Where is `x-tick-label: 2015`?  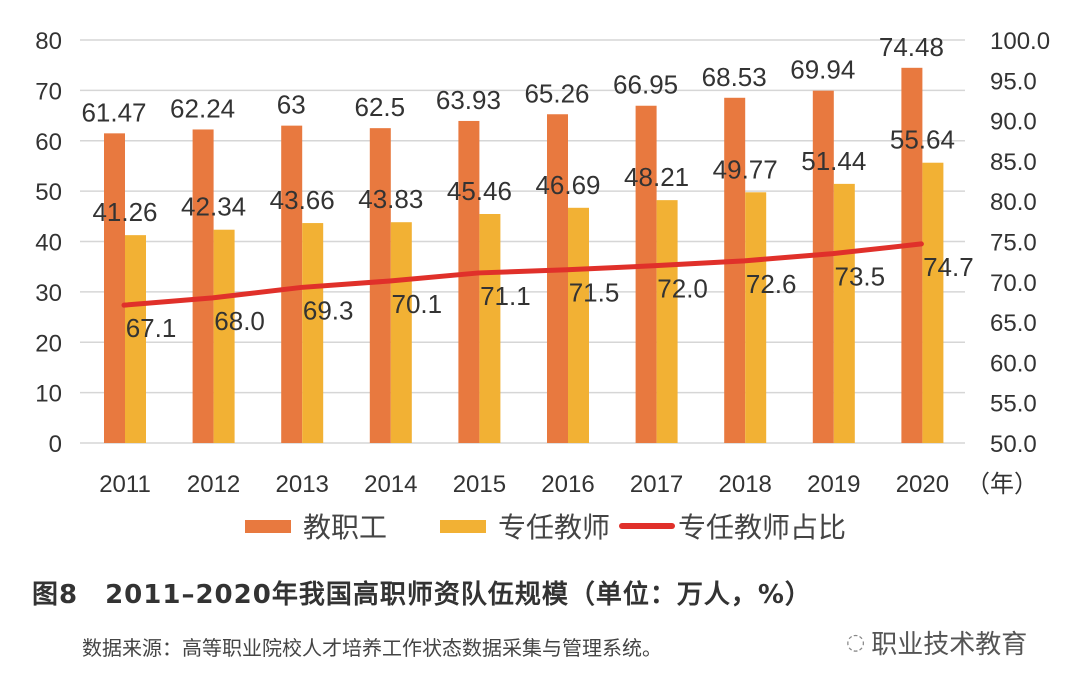
x-tick-label: 2015 is located at coordinates (479, 484).